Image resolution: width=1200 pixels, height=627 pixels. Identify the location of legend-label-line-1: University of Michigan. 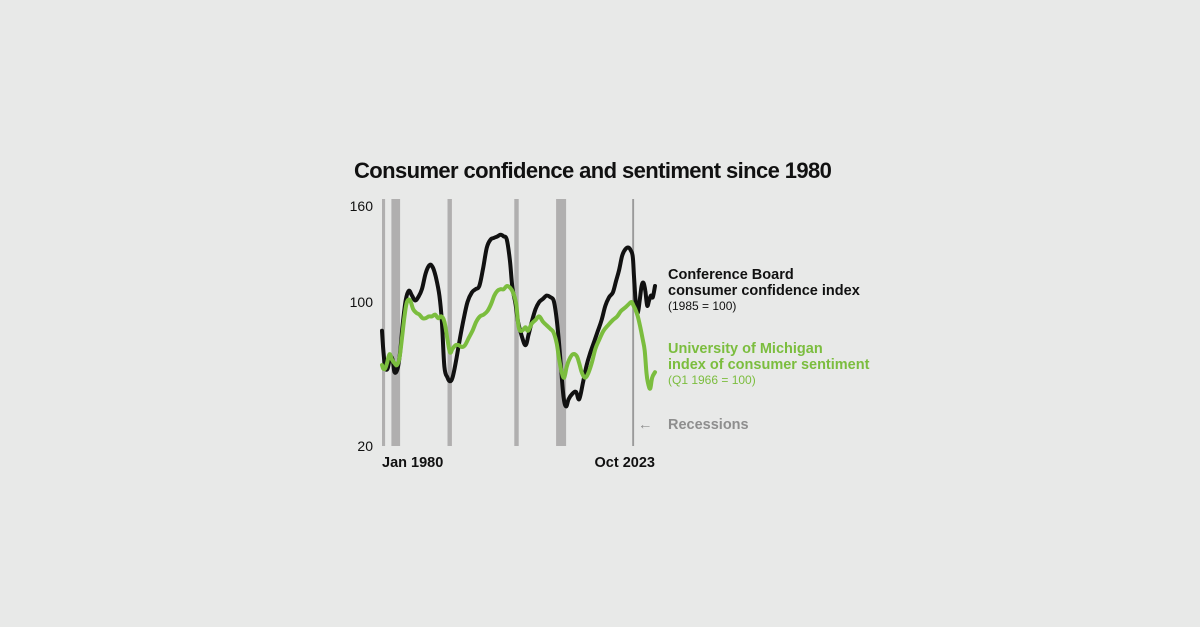
(745, 349).